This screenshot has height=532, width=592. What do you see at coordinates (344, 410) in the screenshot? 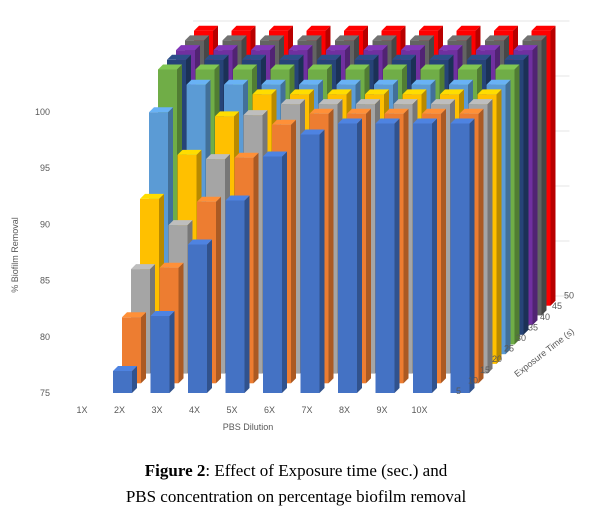
I see `x-tick-label: 8X` at bounding box center [344, 410].